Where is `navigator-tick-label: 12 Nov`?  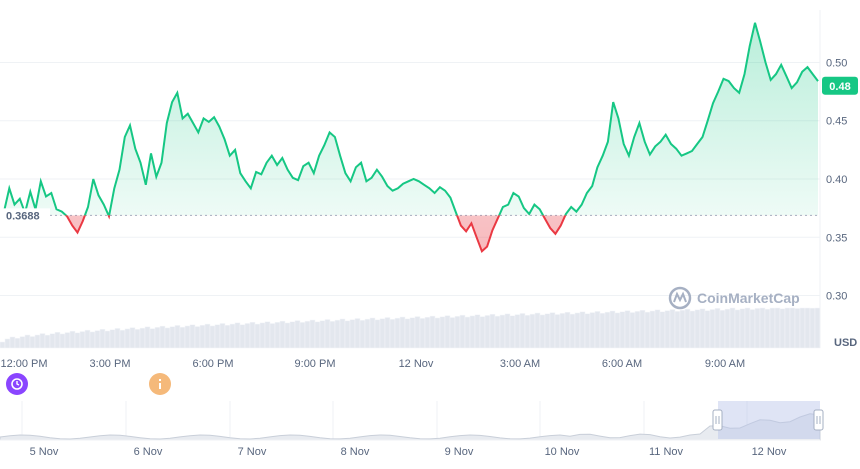
navigator-tick-label: 12 Nov is located at coordinates (769, 452).